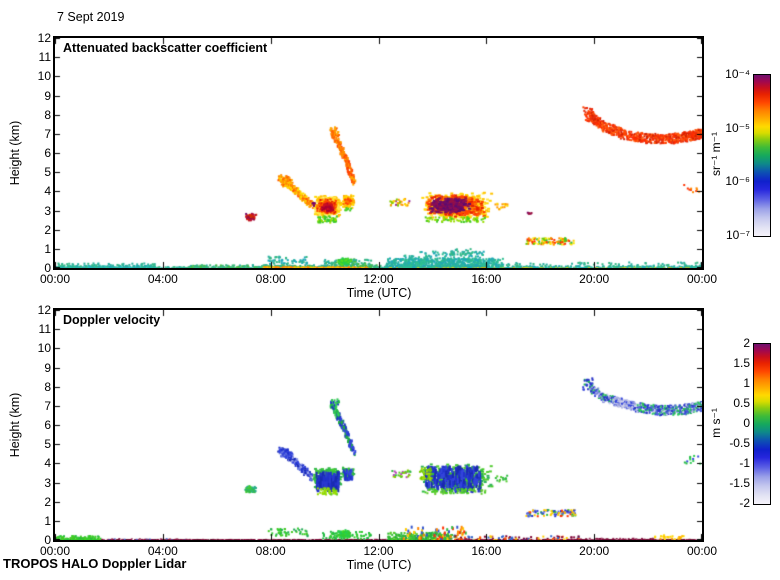  I want to click on backscatter-colorbar, so click(762, 155).